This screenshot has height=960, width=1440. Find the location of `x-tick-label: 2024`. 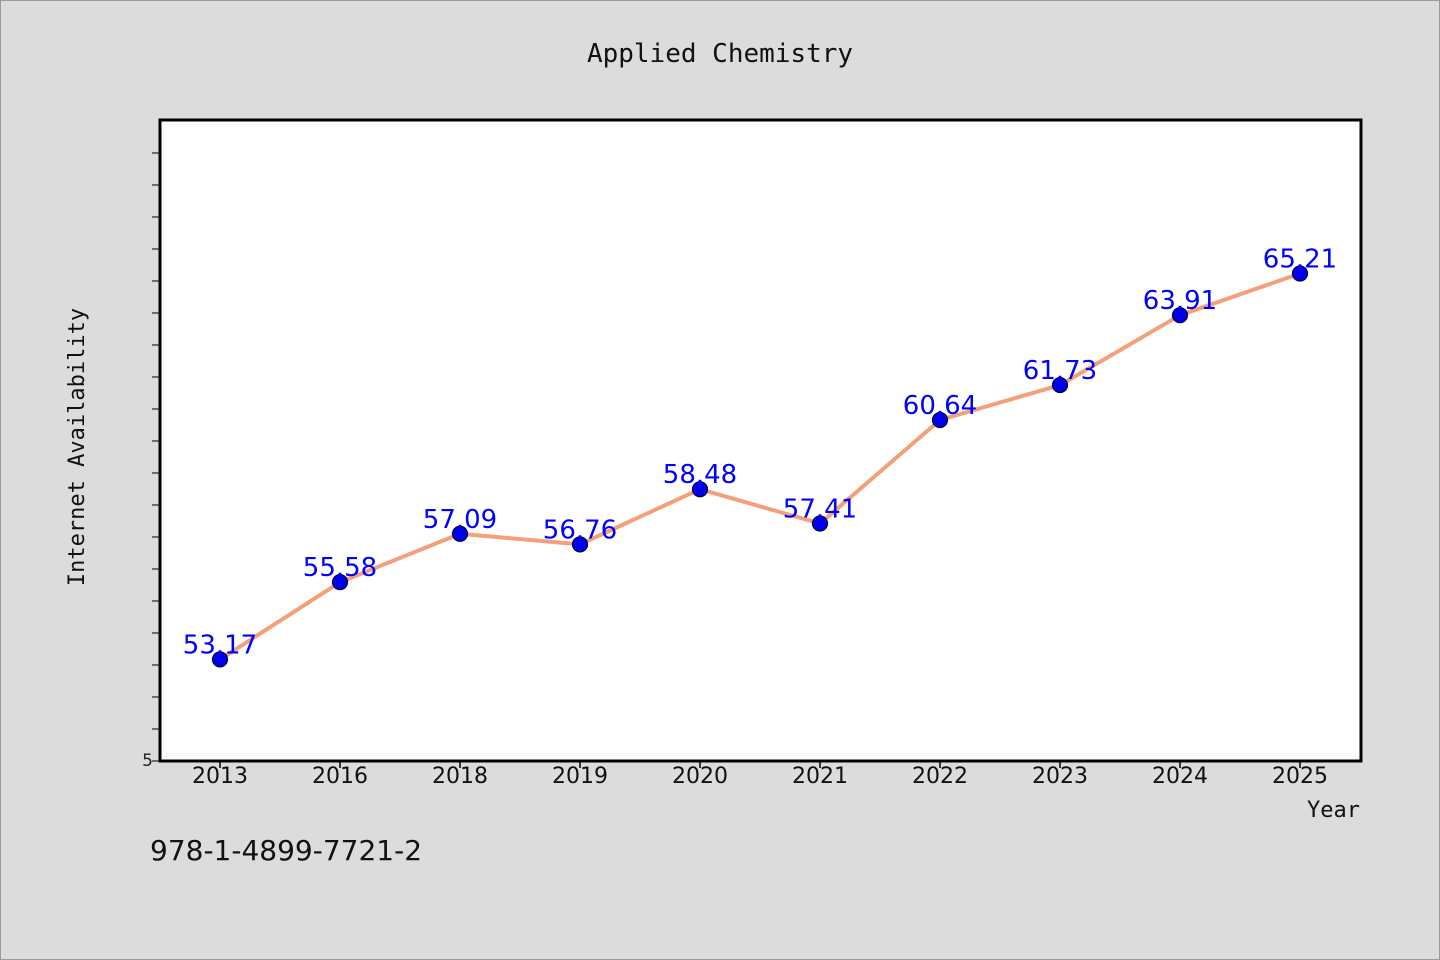

x-tick-label: 2024 is located at coordinates (1180, 776).